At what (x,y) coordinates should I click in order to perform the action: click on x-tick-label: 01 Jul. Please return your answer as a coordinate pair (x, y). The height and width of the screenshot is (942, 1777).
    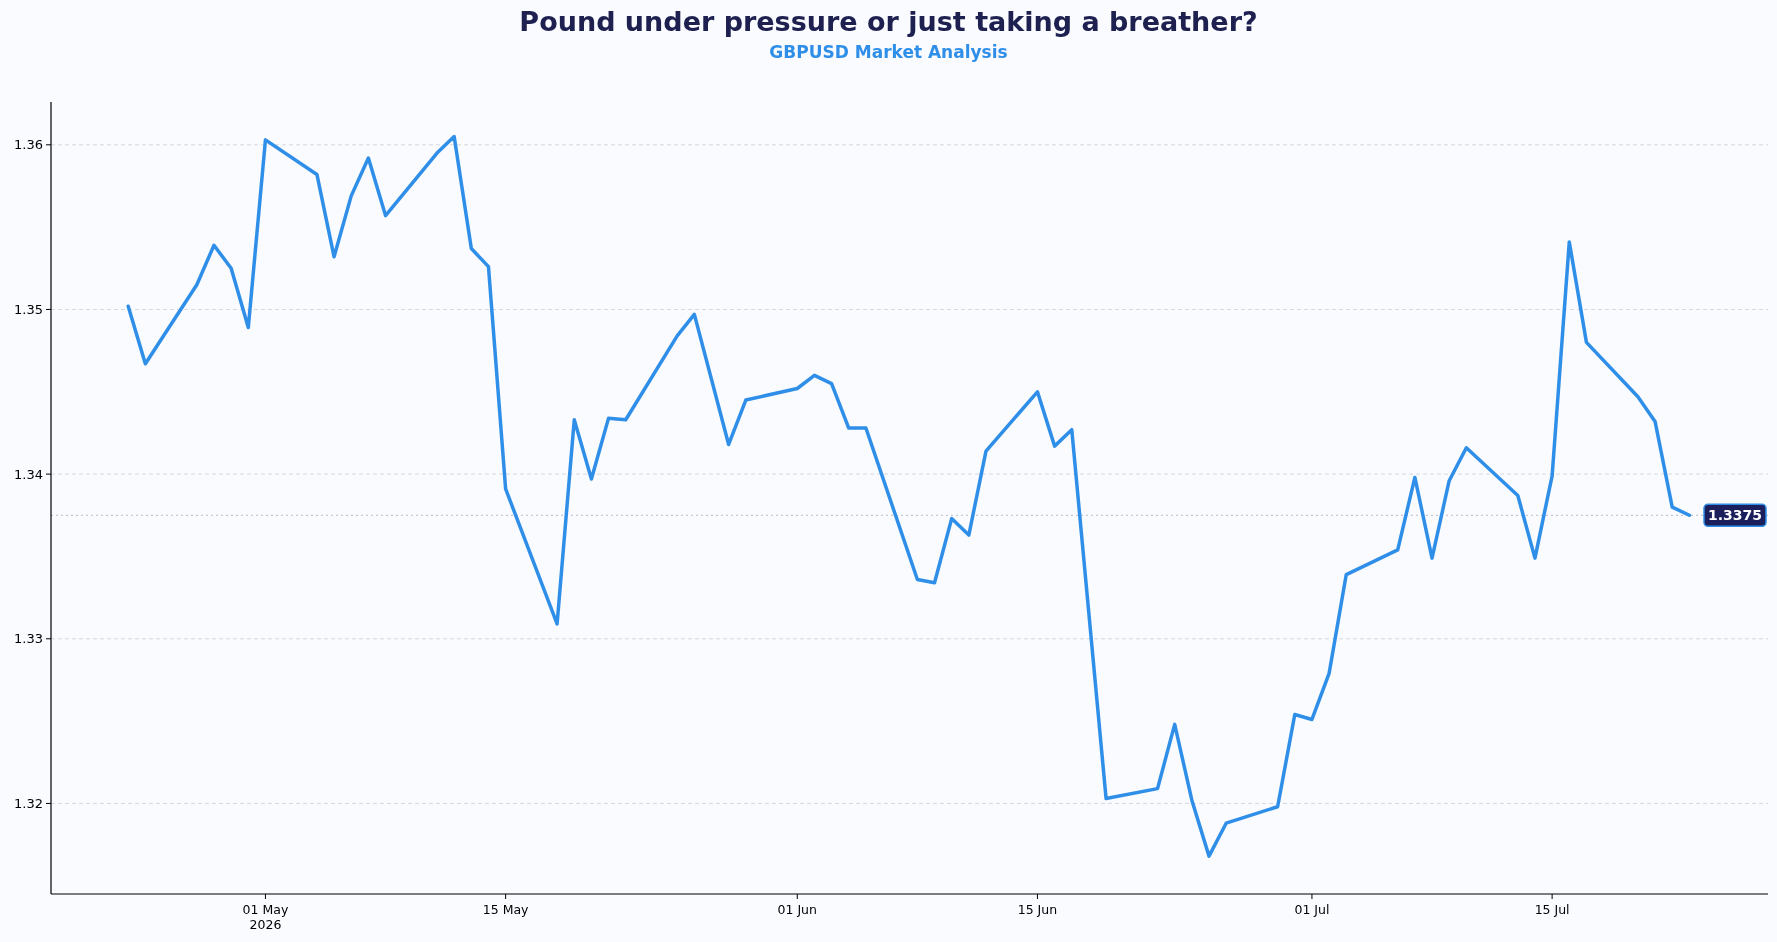
    Looking at the image, I should click on (1312, 909).